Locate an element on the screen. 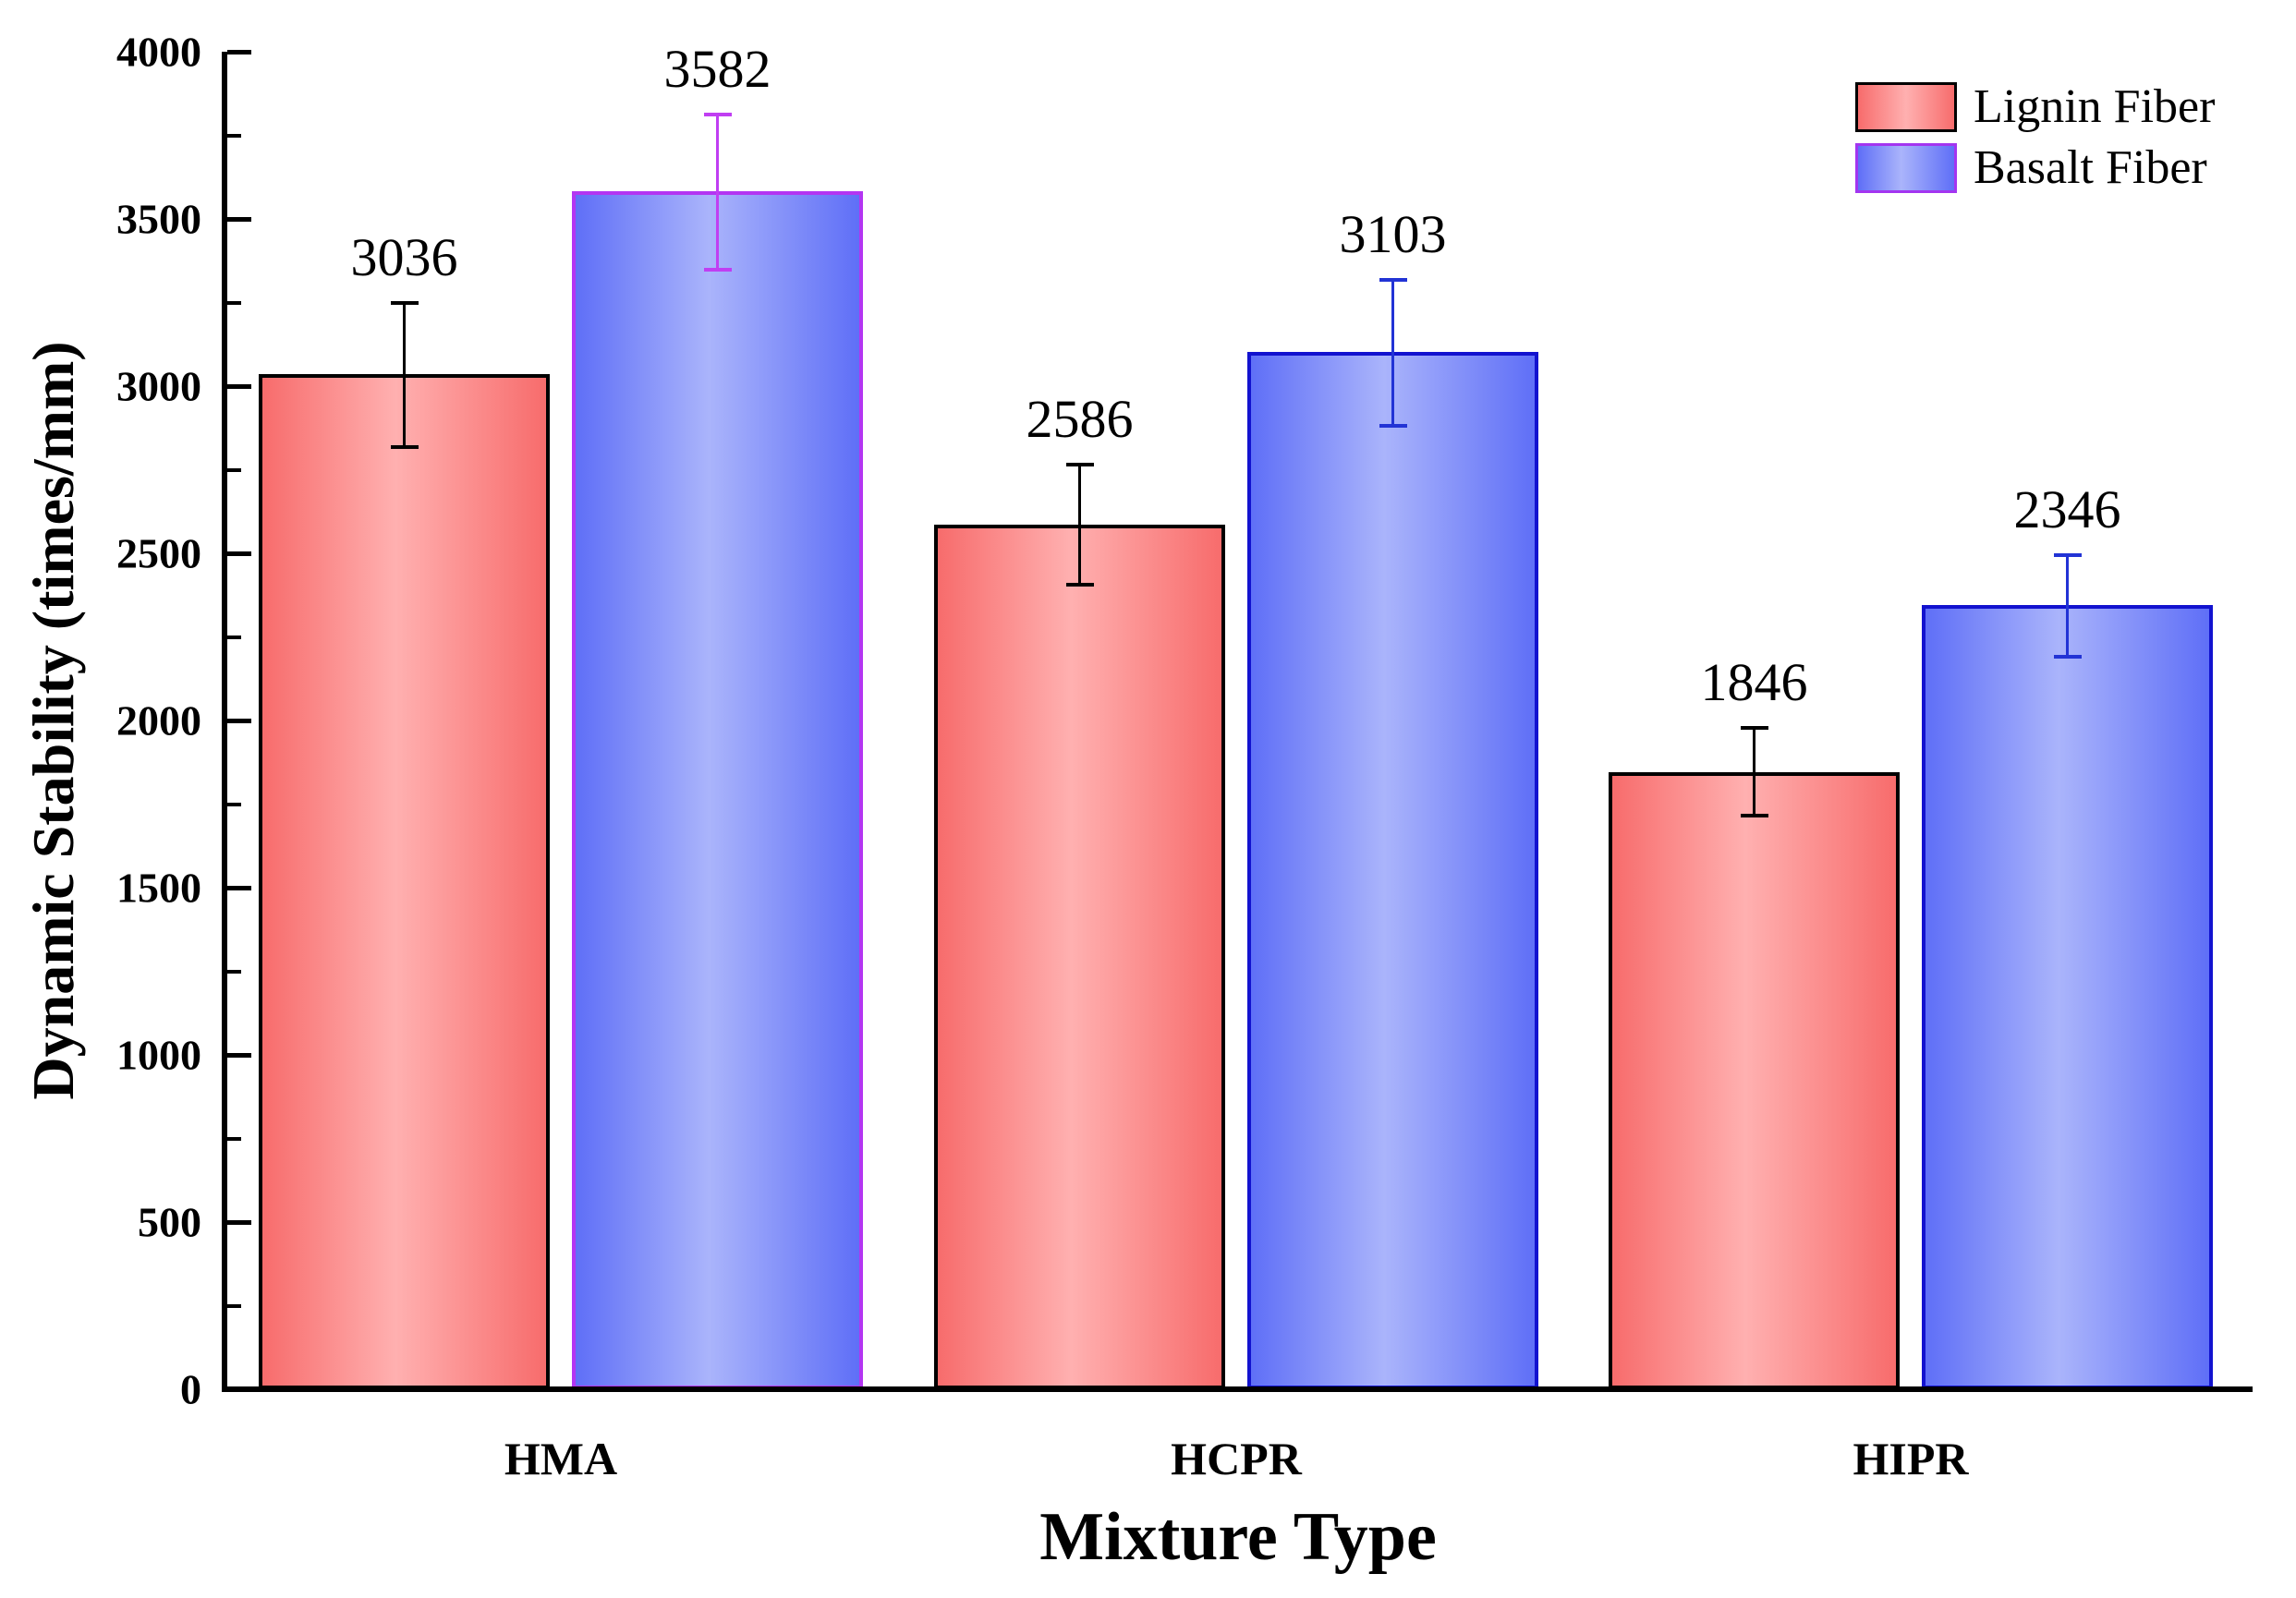  y-tick-label: 500 is located at coordinates (169, 1222).